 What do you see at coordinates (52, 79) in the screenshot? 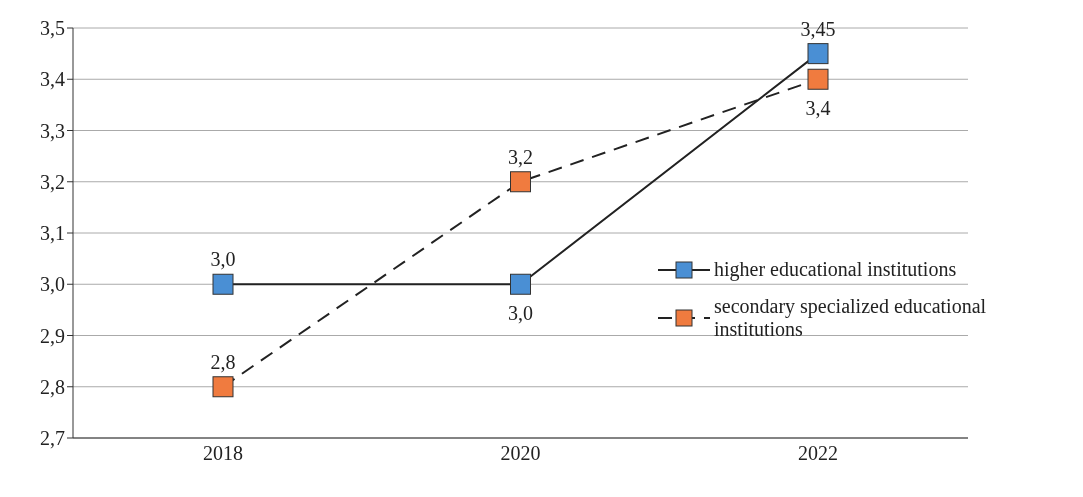
I see `y-tick-label: 3,4` at bounding box center [52, 79].